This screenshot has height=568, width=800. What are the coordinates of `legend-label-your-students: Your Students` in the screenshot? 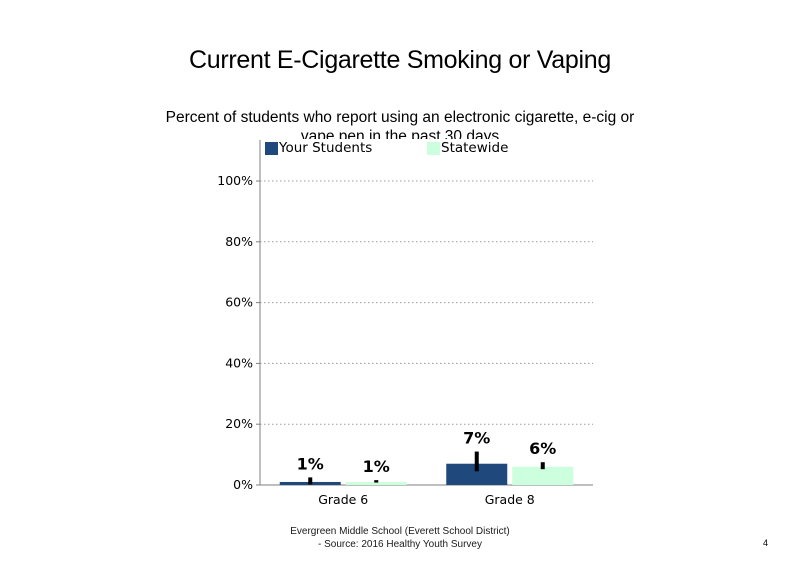 It's located at (326, 148).